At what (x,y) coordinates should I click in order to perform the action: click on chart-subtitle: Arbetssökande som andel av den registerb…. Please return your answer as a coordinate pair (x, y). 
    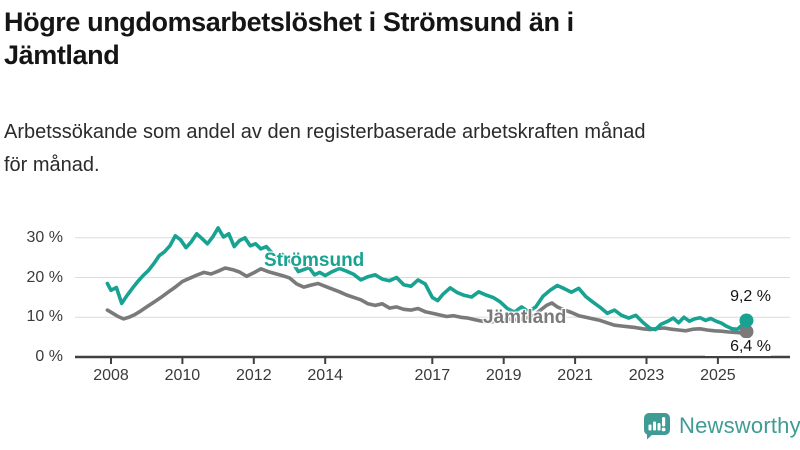
    Looking at the image, I should click on (400, 149).